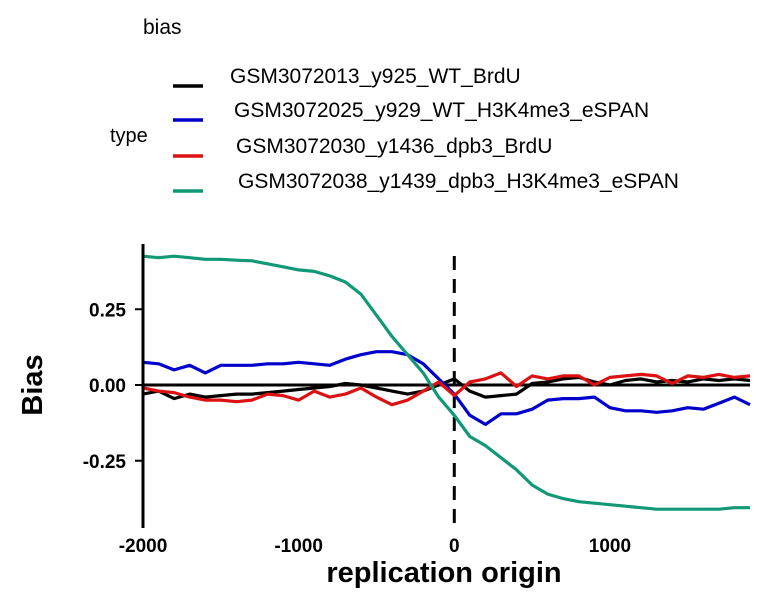 The height and width of the screenshot is (610, 782). What do you see at coordinates (298, 546) in the screenshot?
I see `x-tick-label: -1000` at bounding box center [298, 546].